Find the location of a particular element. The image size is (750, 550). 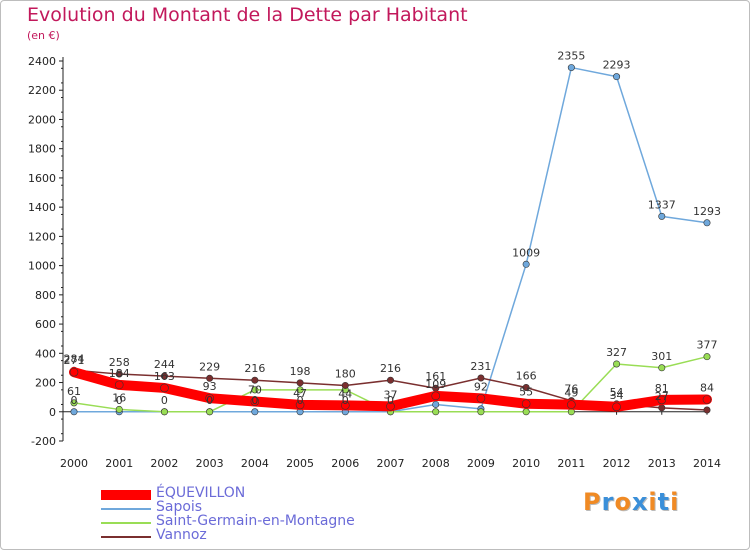

data-label: 284 is located at coordinates (74, 358).